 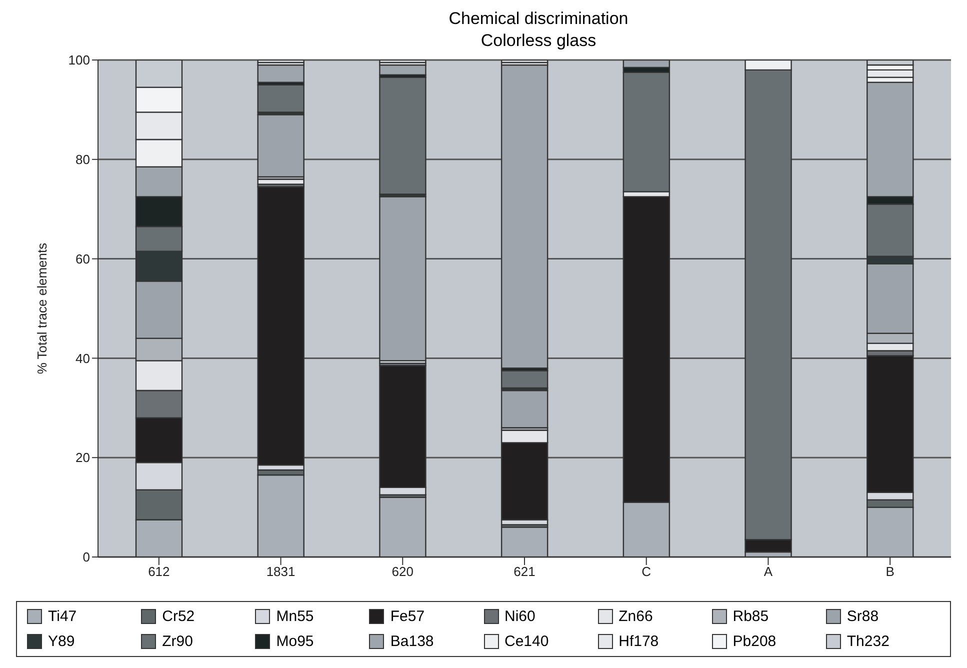 I want to click on legend-label: Ni60, so click(x=520, y=616).